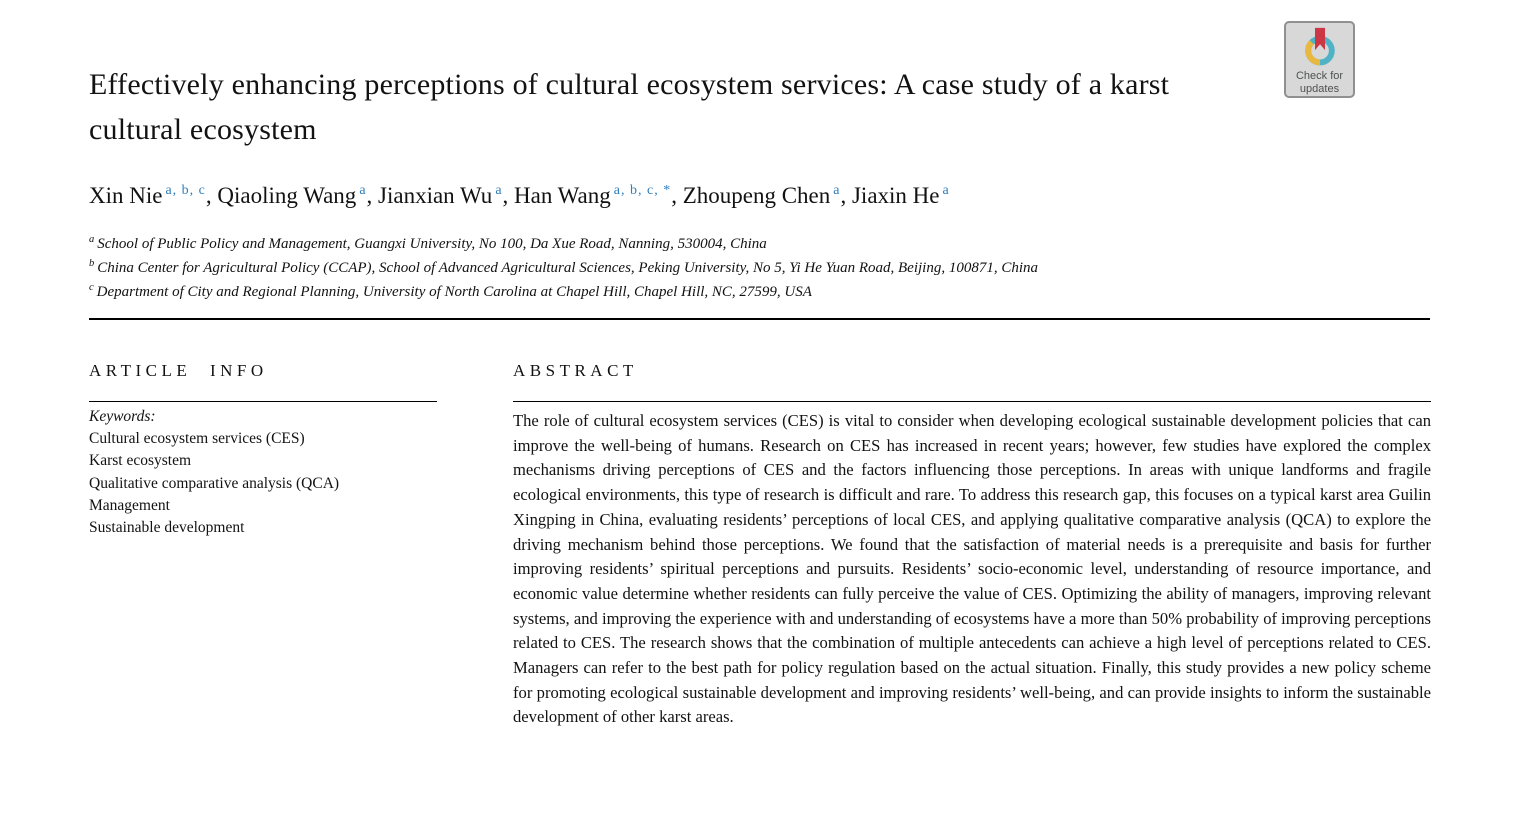 The height and width of the screenshot is (818, 1524). I want to click on affiliation-superscript: c, so click(91, 287).